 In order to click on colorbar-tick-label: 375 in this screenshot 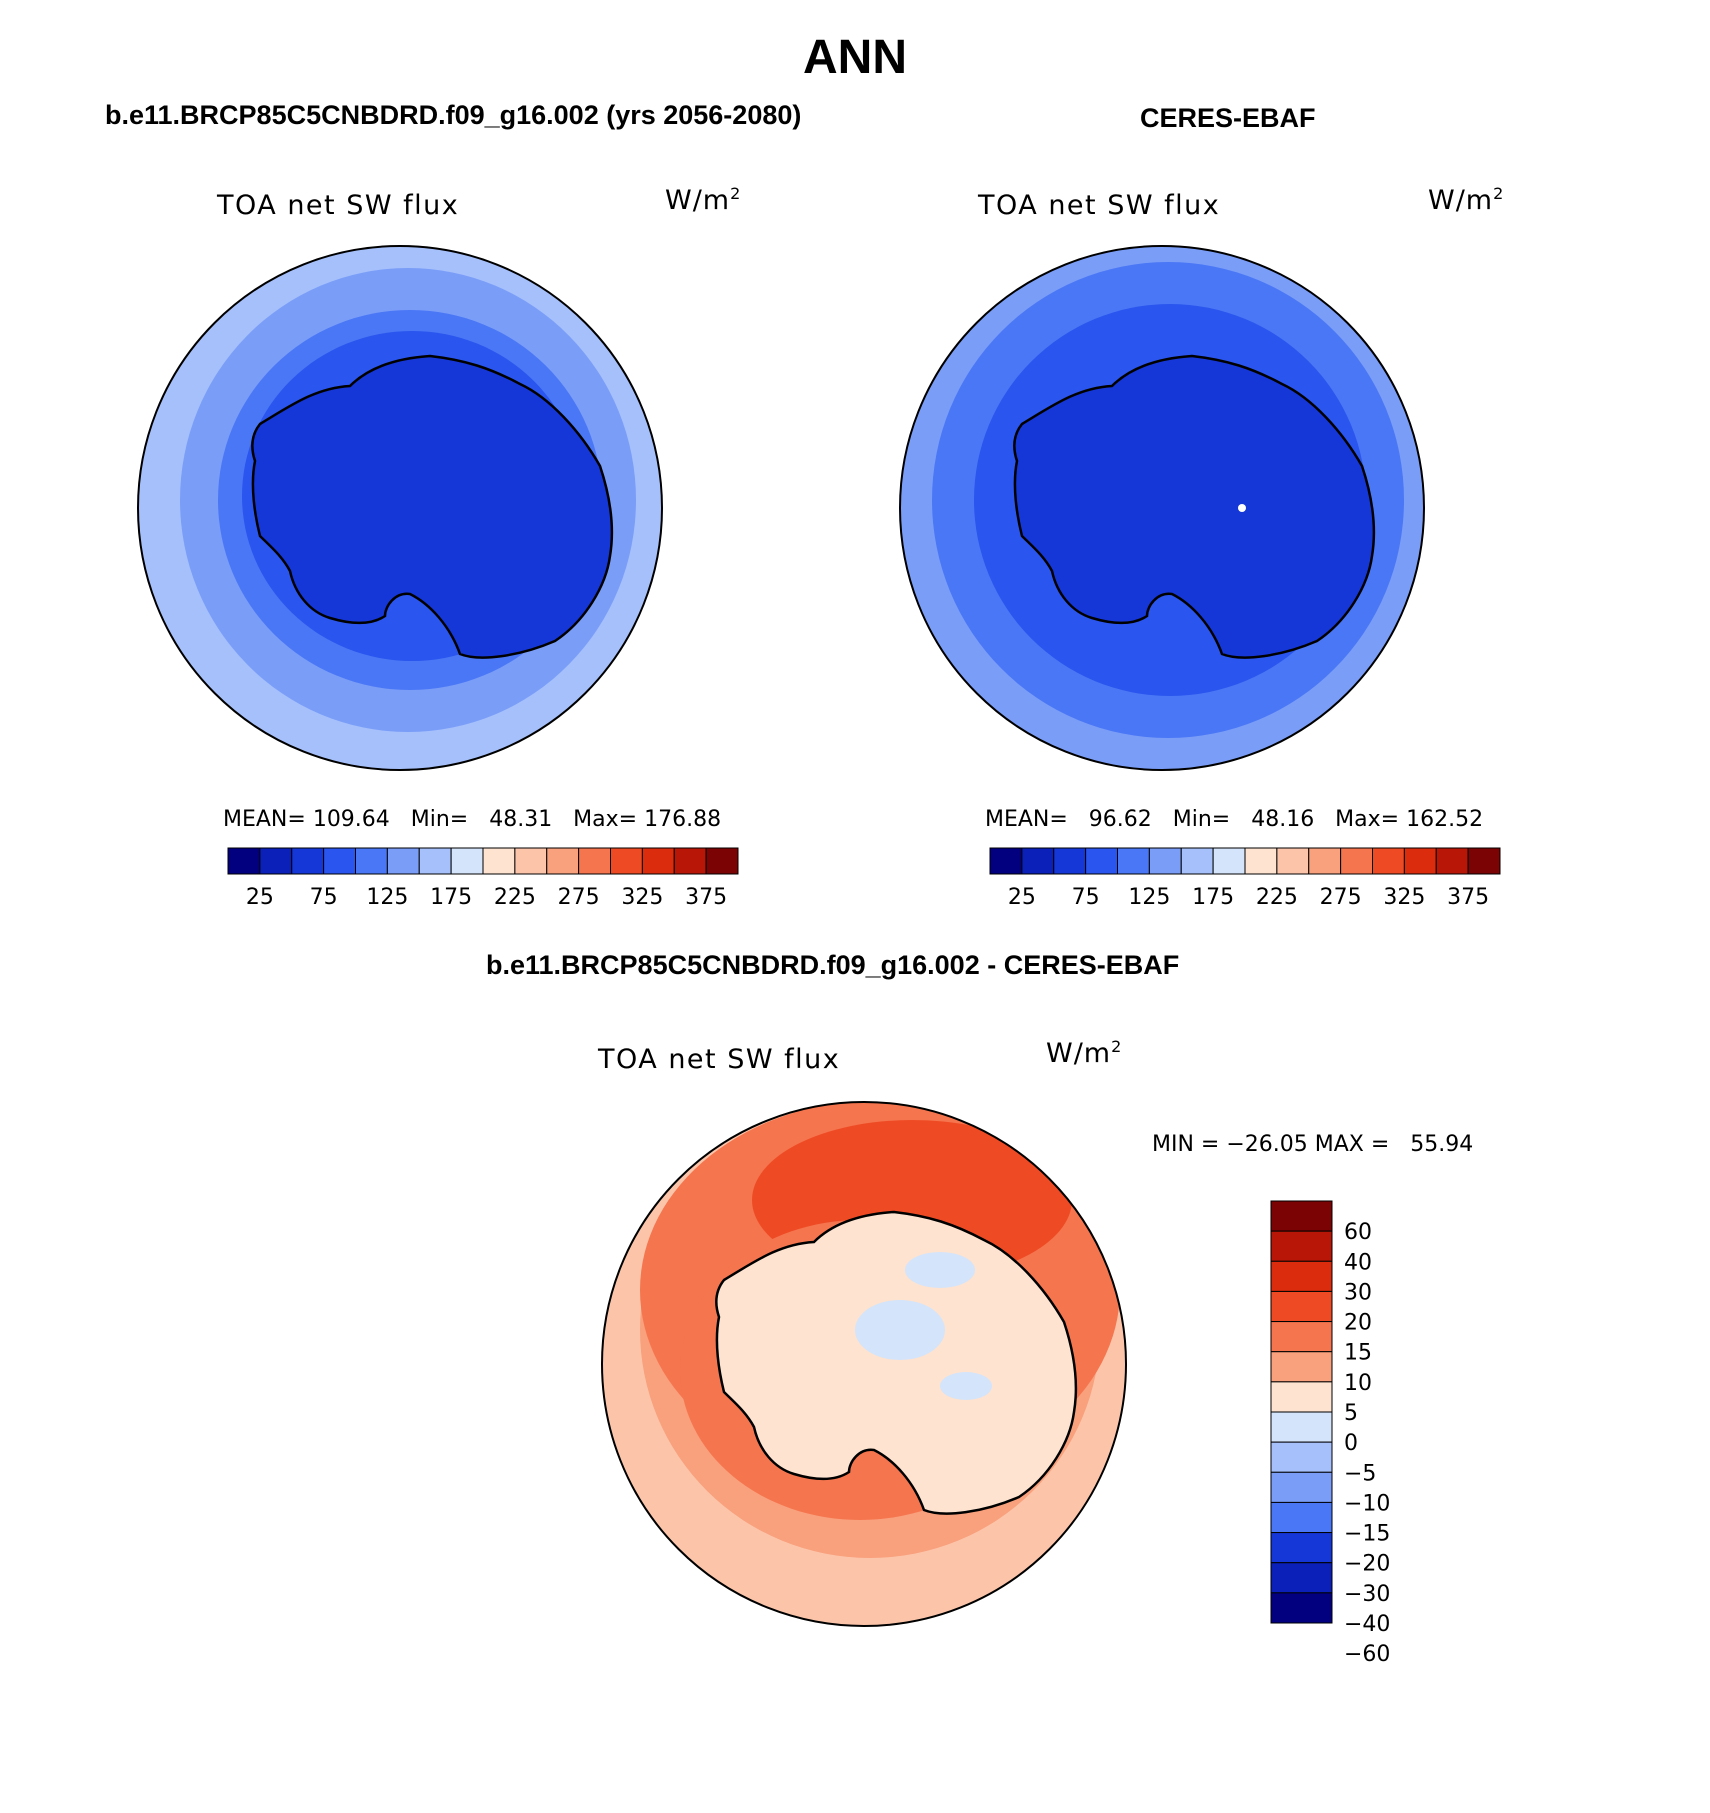, I will do `click(1468, 897)`.